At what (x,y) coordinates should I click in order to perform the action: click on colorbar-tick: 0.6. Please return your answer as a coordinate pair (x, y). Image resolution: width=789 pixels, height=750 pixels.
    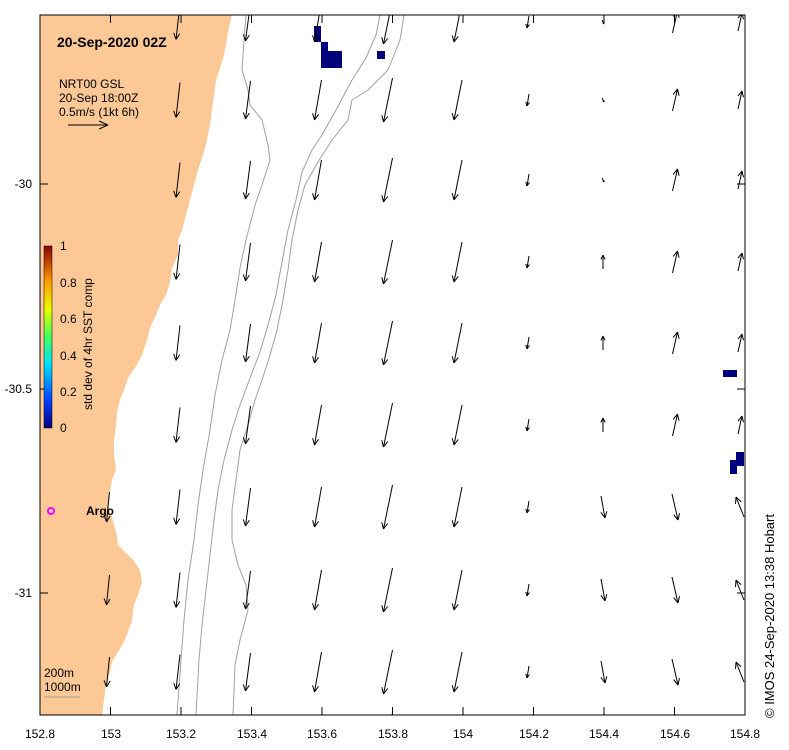
    Looking at the image, I should click on (68, 319).